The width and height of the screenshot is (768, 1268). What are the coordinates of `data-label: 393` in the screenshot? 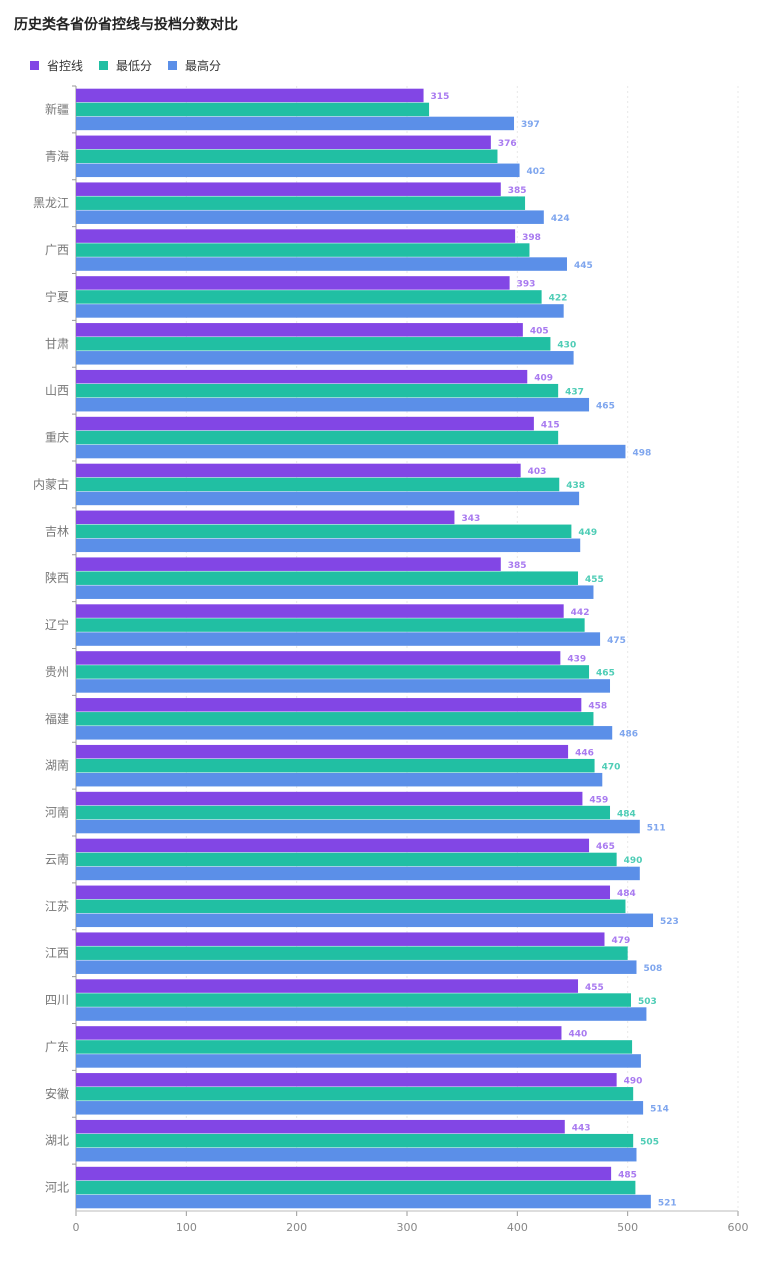 It's located at (526, 285).